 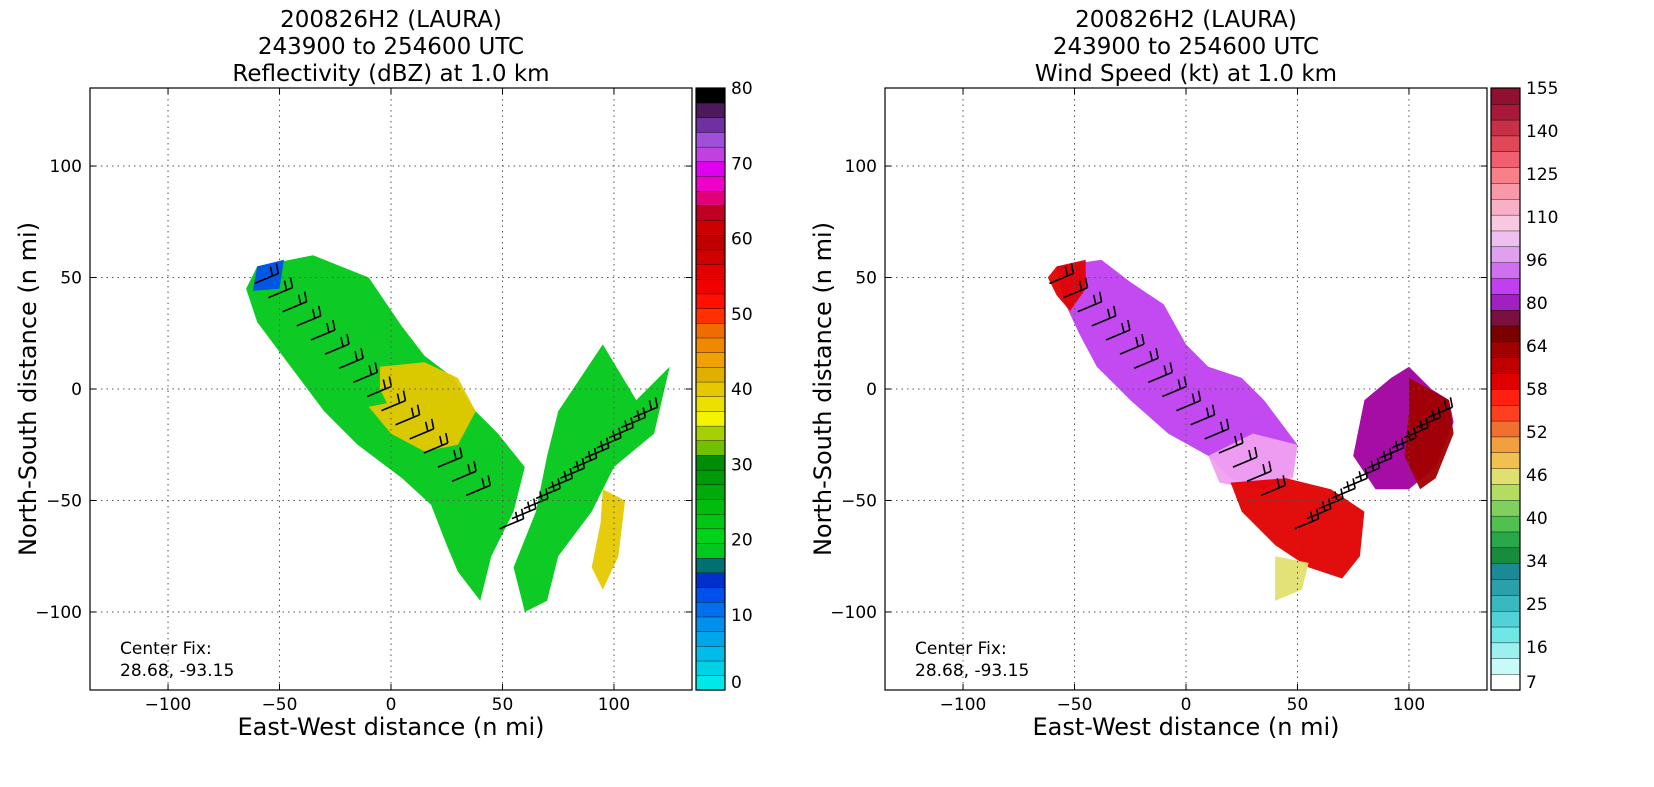 What do you see at coordinates (742, 616) in the screenshot?
I see `colorbar-tick-label: 10` at bounding box center [742, 616].